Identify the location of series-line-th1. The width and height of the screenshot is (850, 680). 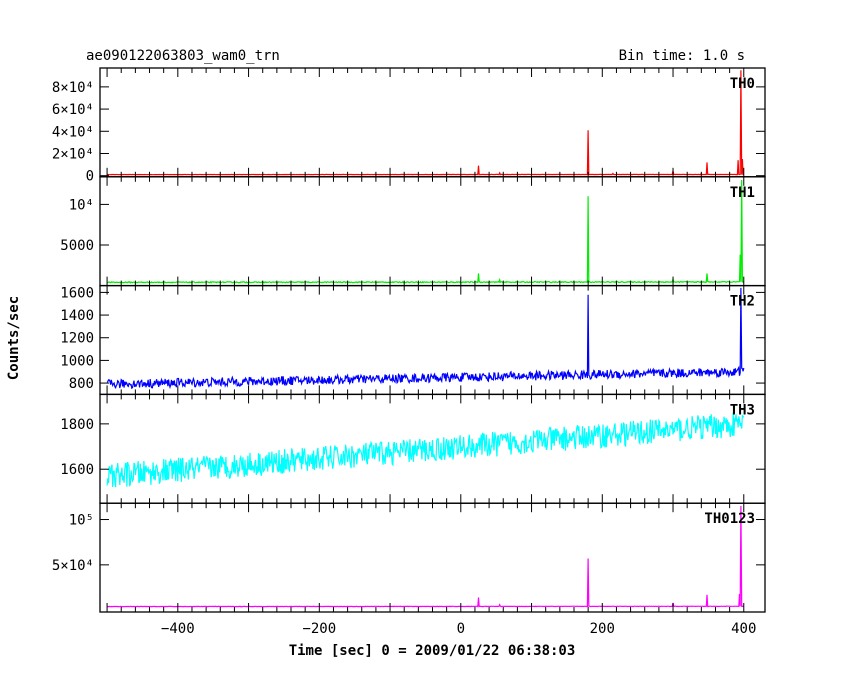
(425, 231).